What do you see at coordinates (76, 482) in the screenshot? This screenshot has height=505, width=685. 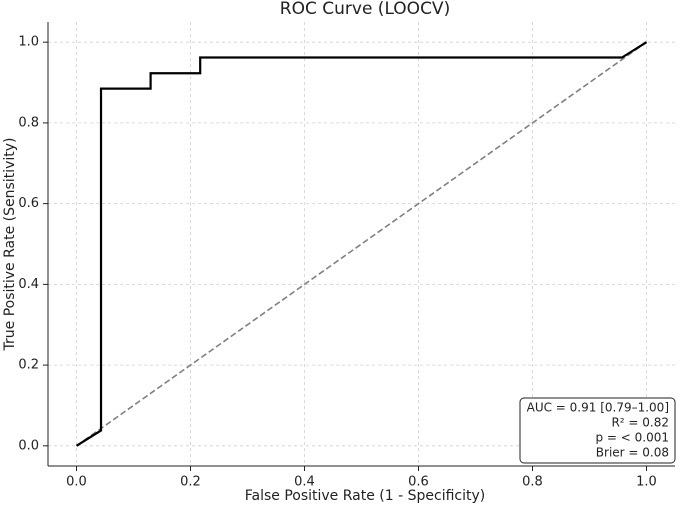 I see `x-tick-label: 0.0` at bounding box center [76, 482].